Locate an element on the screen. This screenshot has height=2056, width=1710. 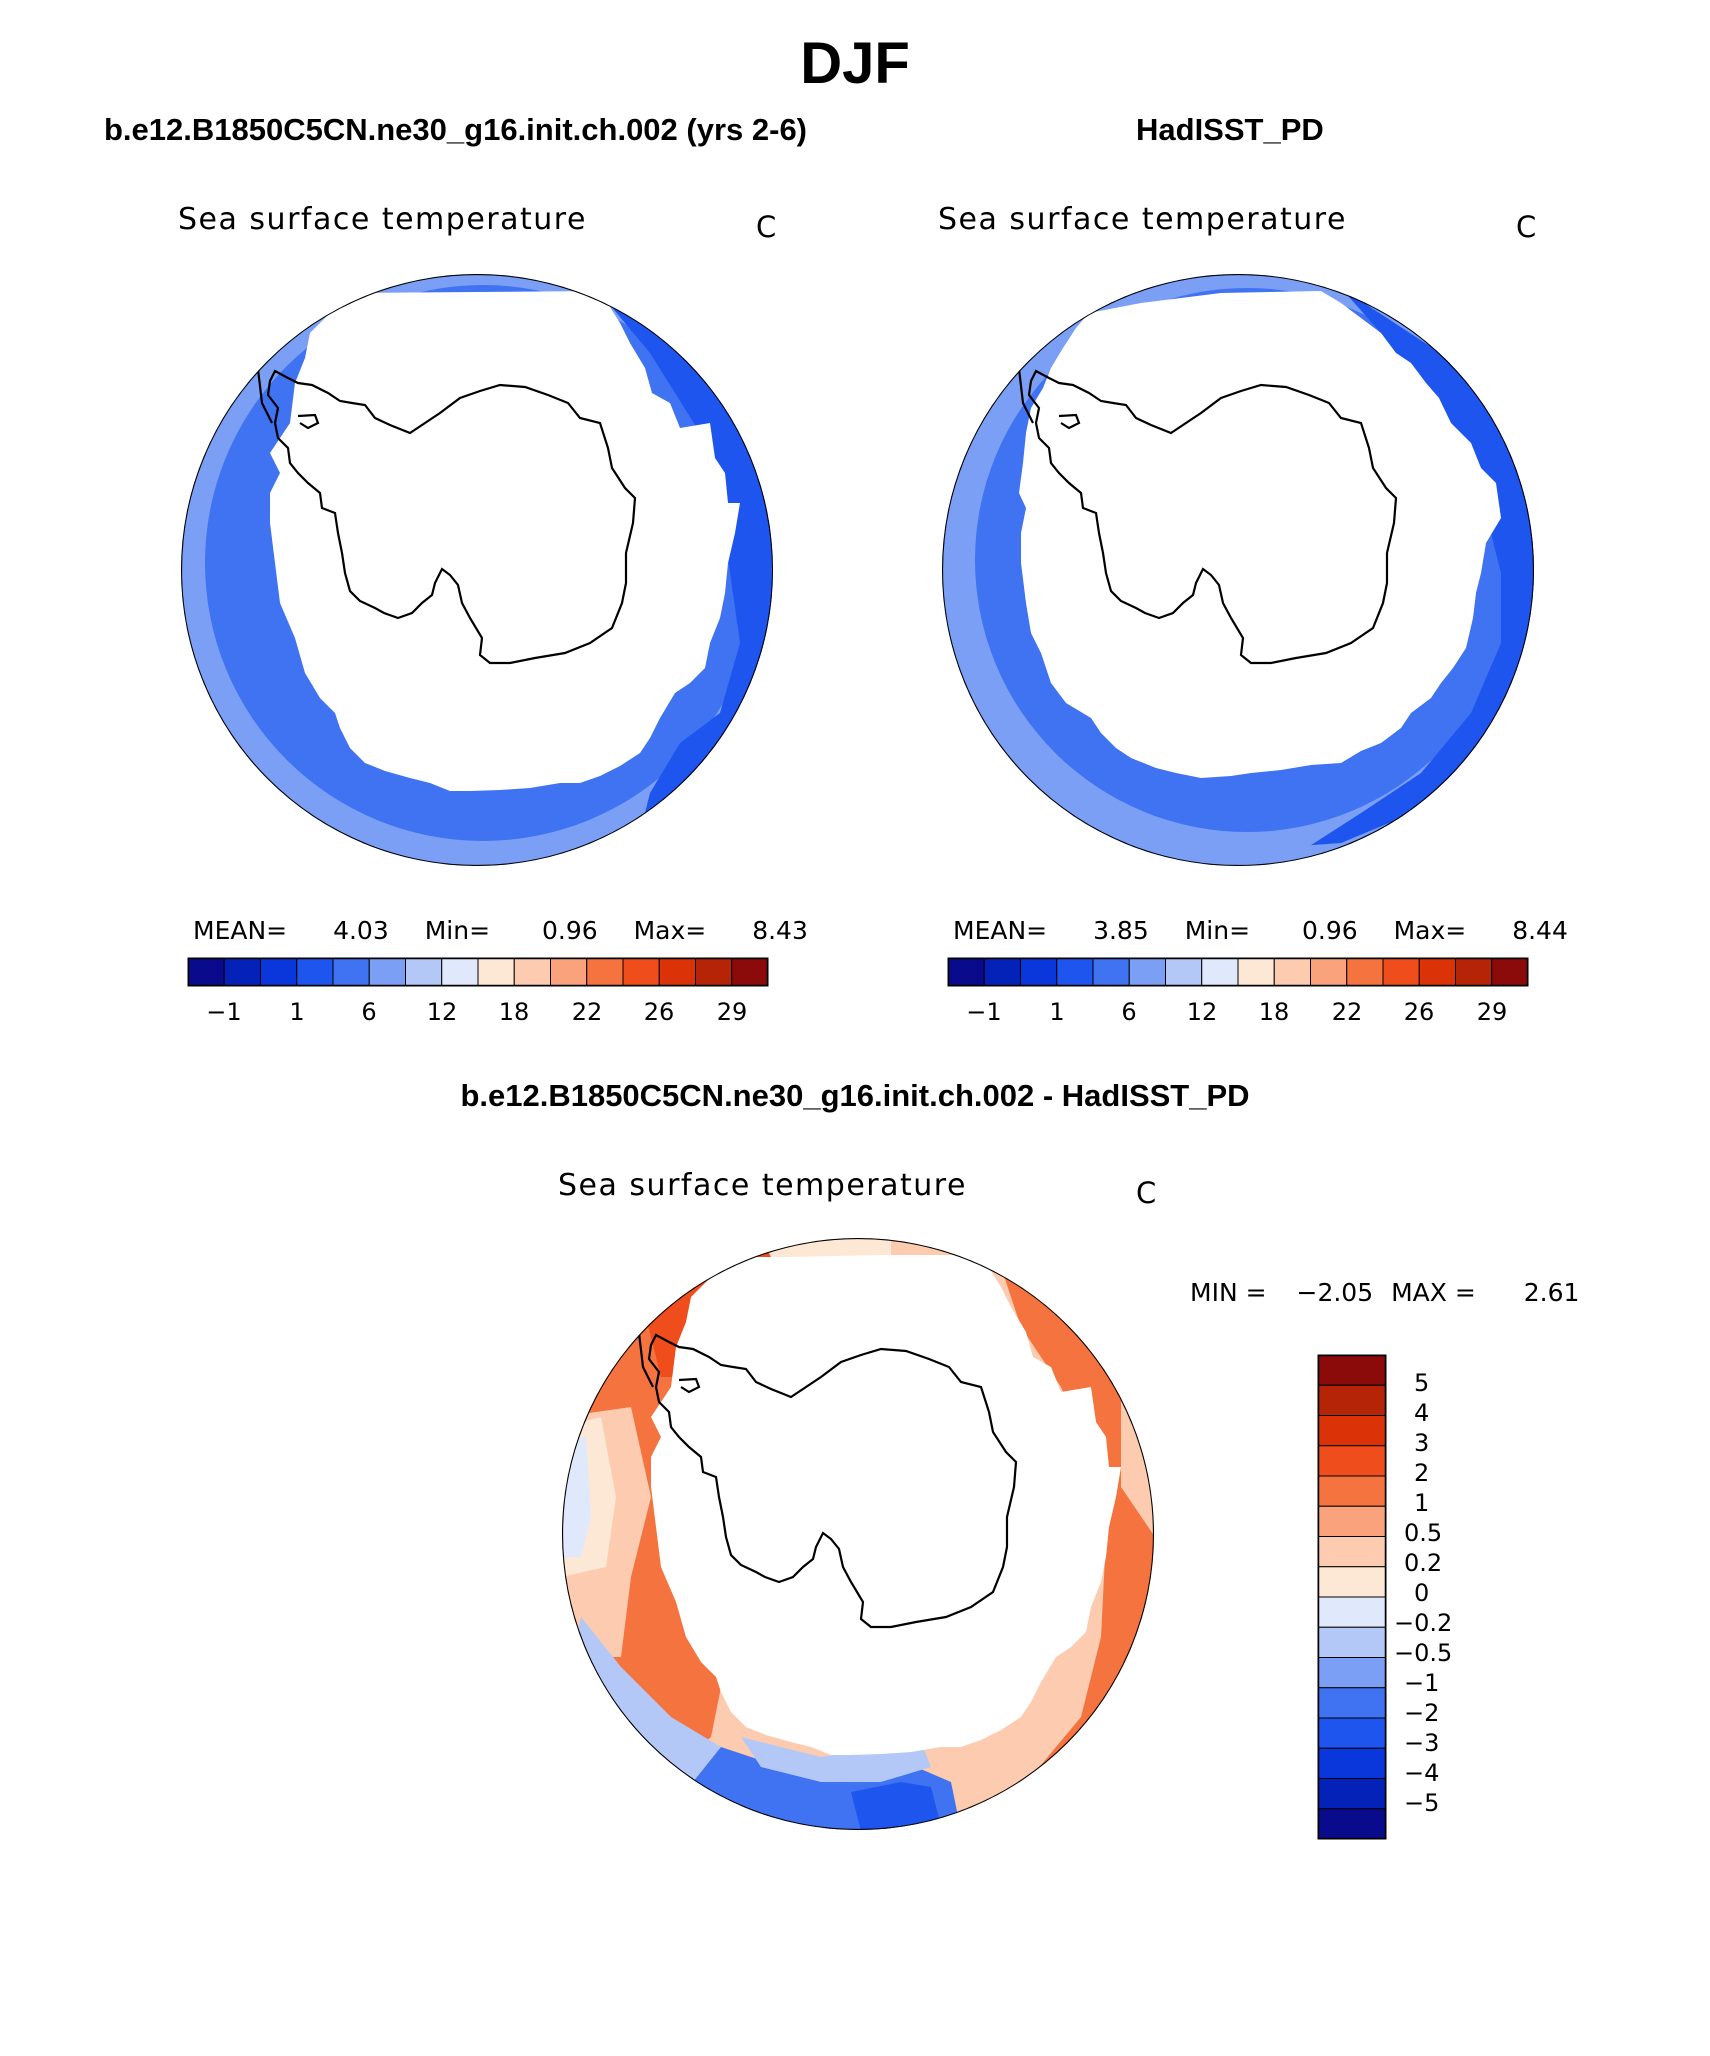
diff-units-label: C is located at coordinates (1146, 1193).